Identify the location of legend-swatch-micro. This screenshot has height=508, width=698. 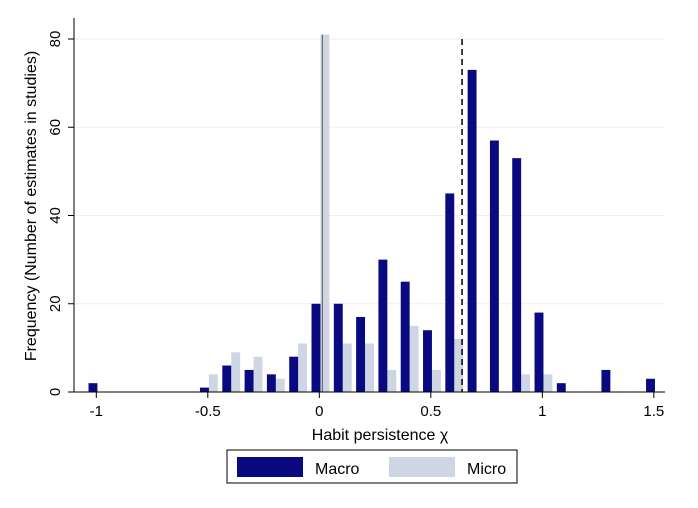
(422, 467).